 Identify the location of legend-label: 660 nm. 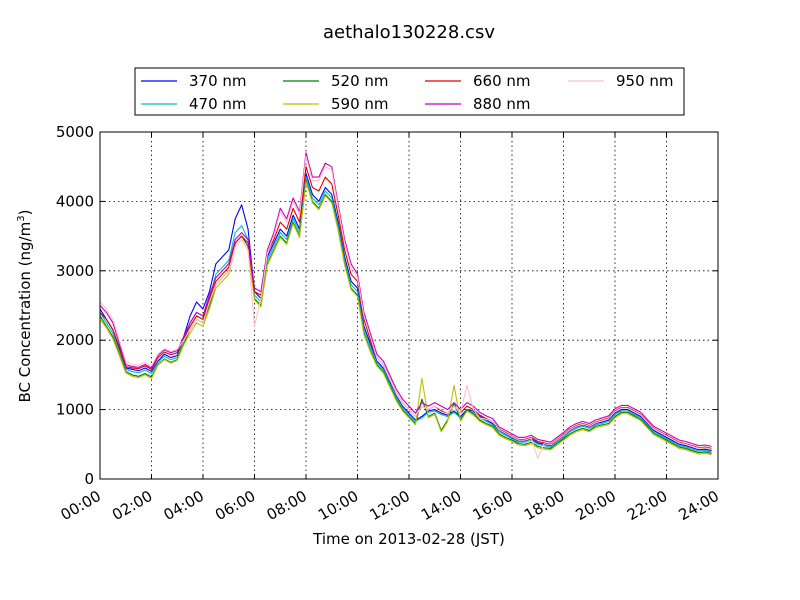
(502, 81).